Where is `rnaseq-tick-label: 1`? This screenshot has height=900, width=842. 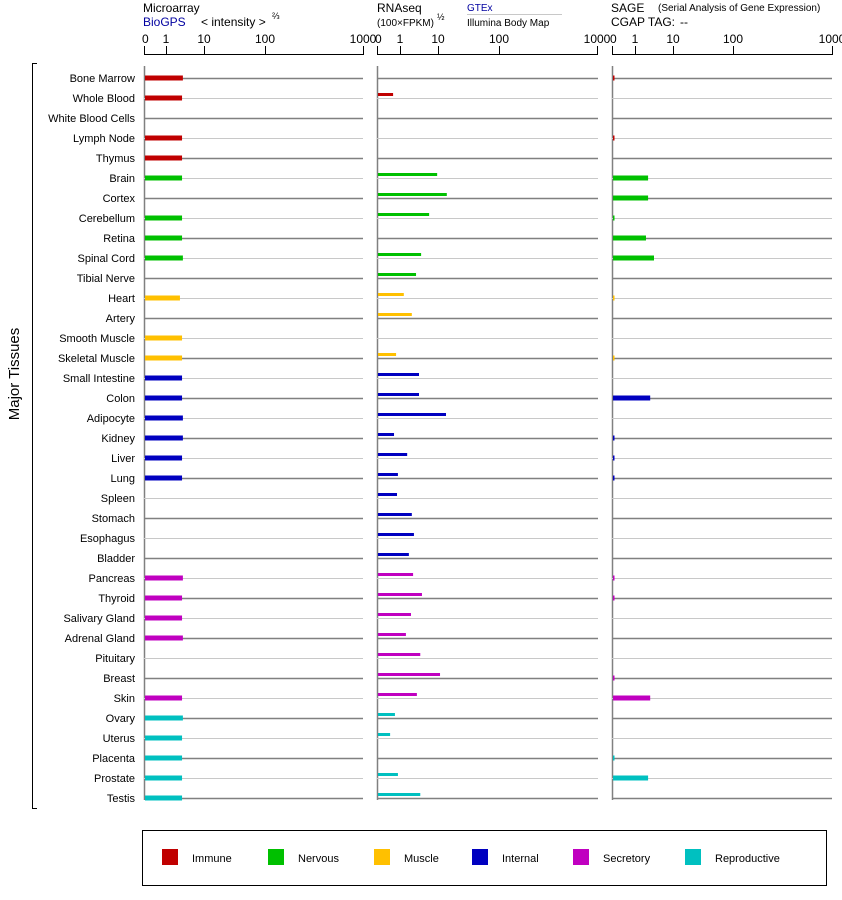 rnaseq-tick-label: 1 is located at coordinates (400, 39).